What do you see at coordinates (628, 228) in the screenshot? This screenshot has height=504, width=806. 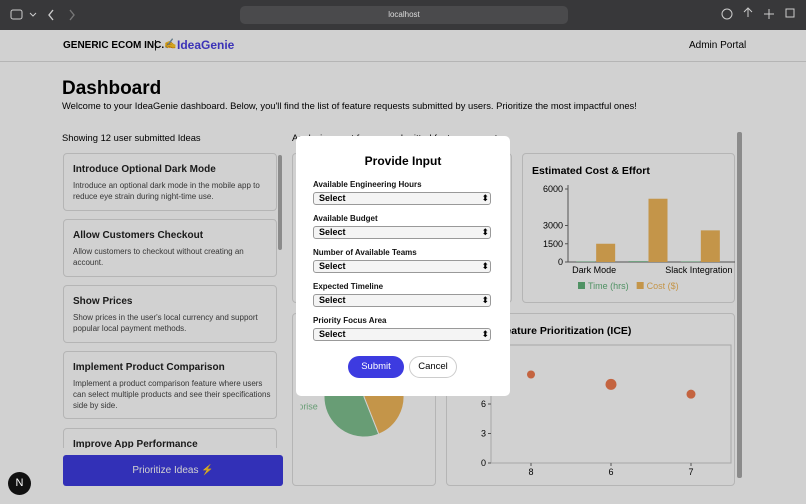 I see `chart-card` at bounding box center [628, 228].